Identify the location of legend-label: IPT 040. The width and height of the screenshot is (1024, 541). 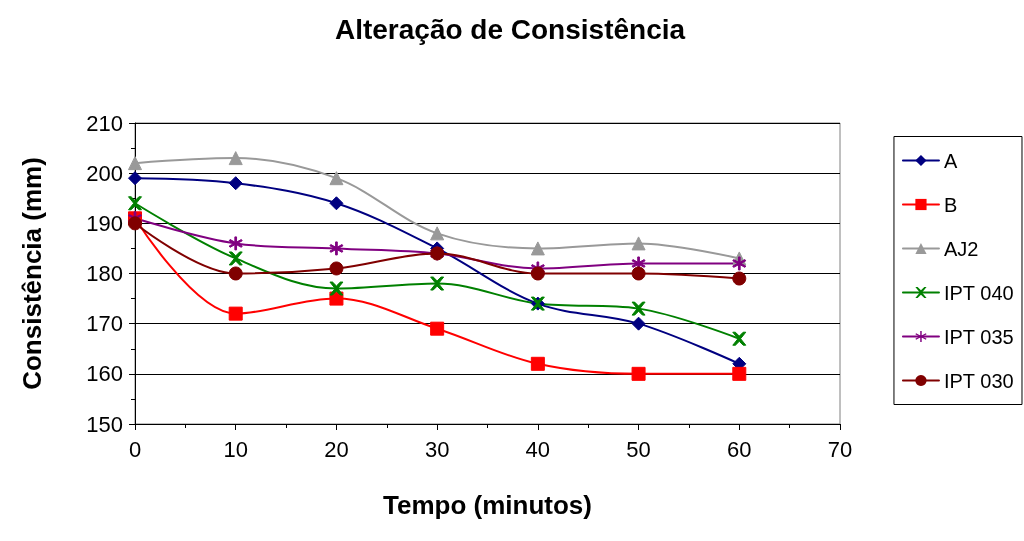
(978, 292).